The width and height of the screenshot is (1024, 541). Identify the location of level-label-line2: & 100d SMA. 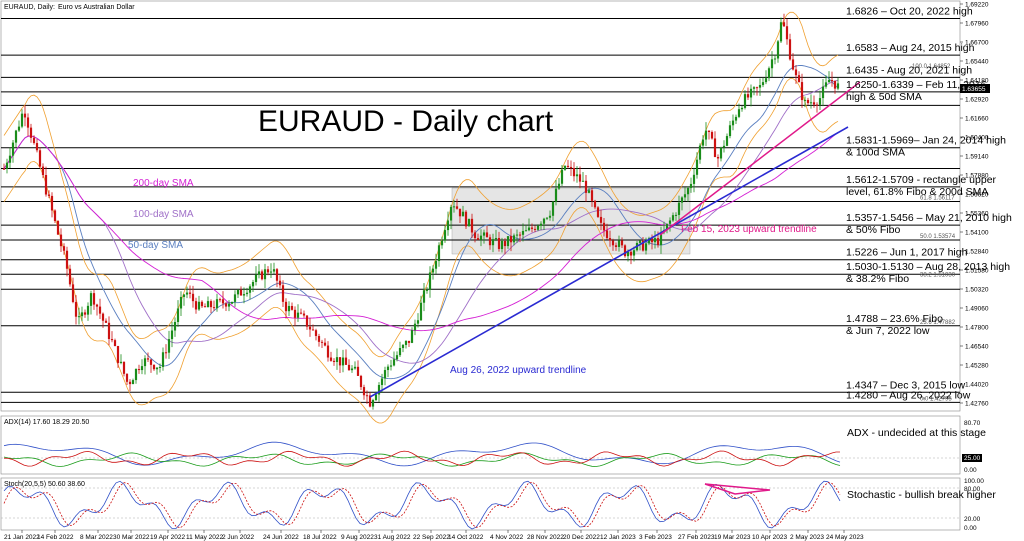
(875, 153).